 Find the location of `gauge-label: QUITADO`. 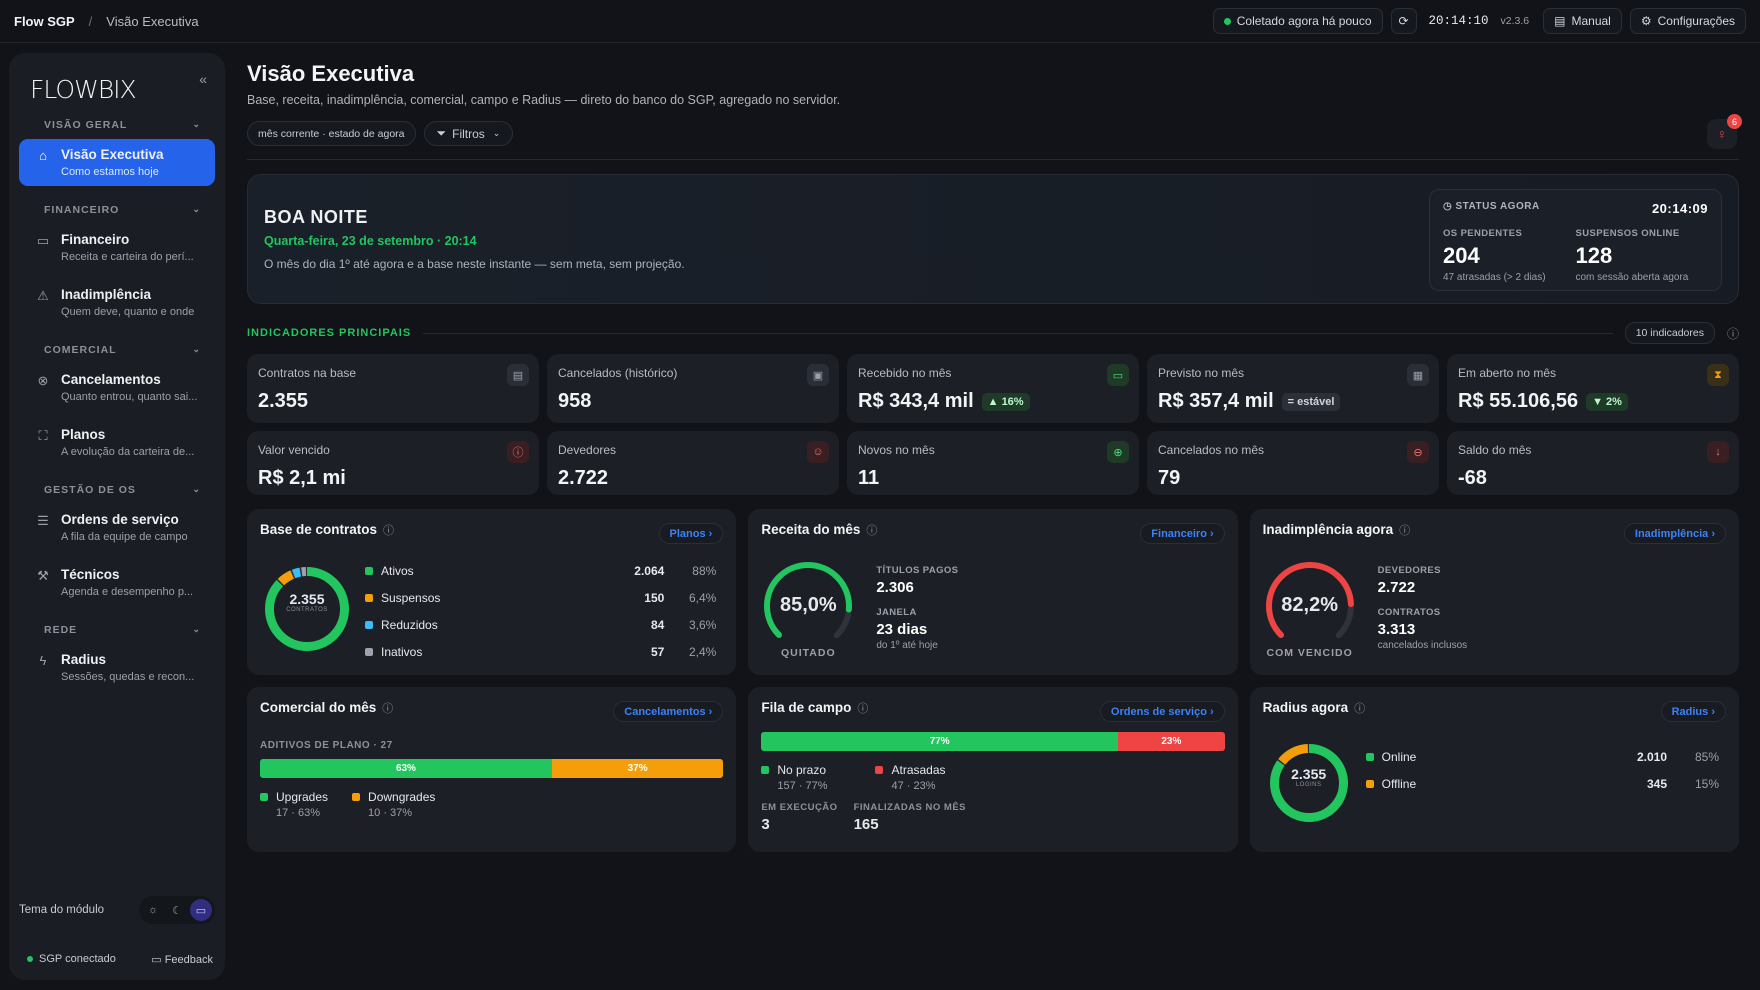

gauge-label: QUITADO is located at coordinates (808, 653).